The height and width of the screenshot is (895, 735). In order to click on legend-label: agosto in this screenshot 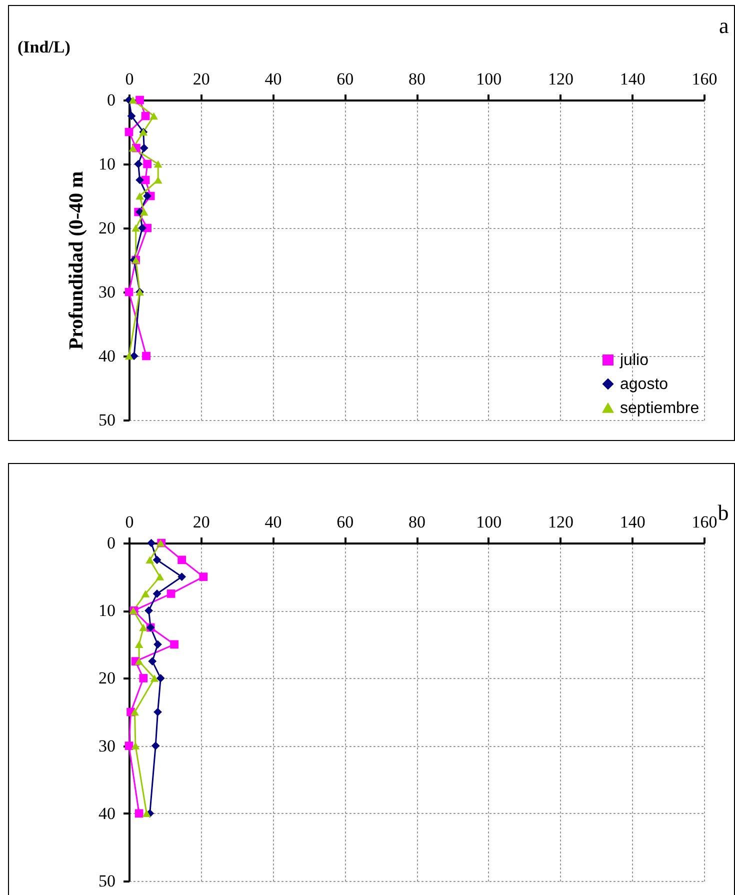, I will do `click(644, 384)`.